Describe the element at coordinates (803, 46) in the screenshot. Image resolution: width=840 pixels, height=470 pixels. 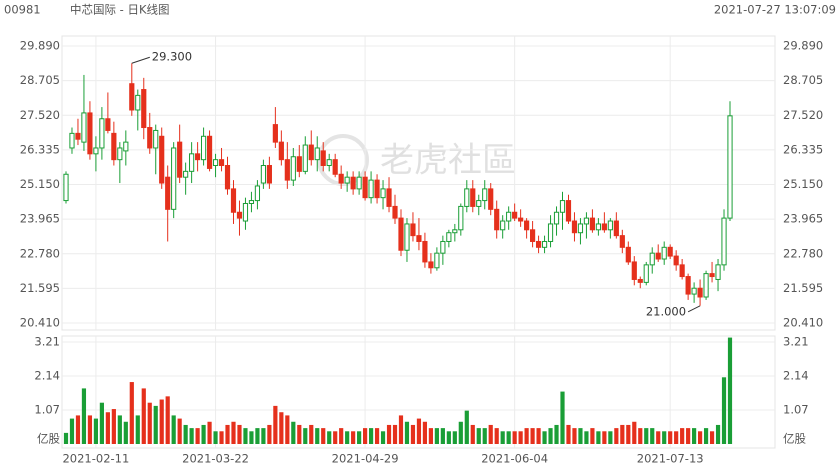
I see `y-tick-label-right: 29.890` at that location.